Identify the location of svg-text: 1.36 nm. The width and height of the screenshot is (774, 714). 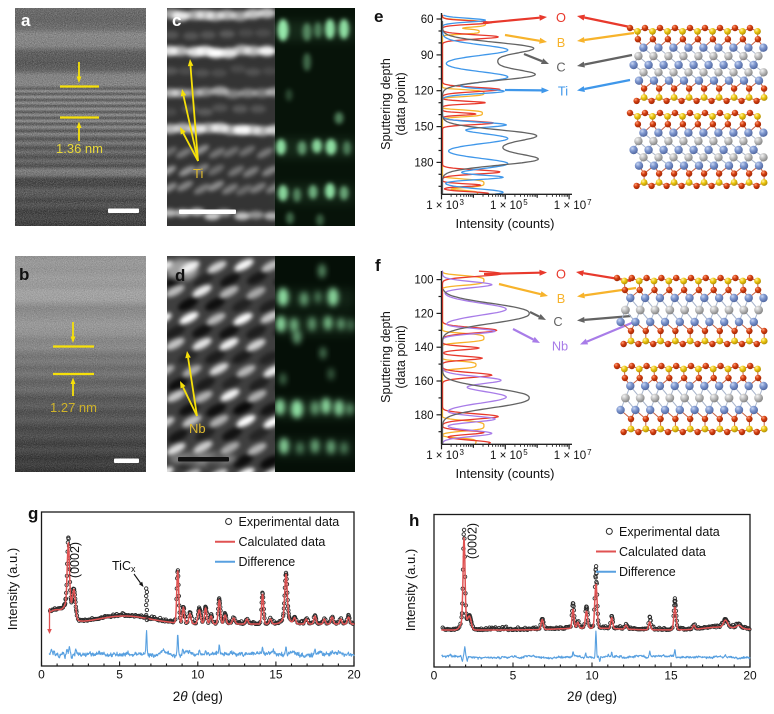
(79, 148).